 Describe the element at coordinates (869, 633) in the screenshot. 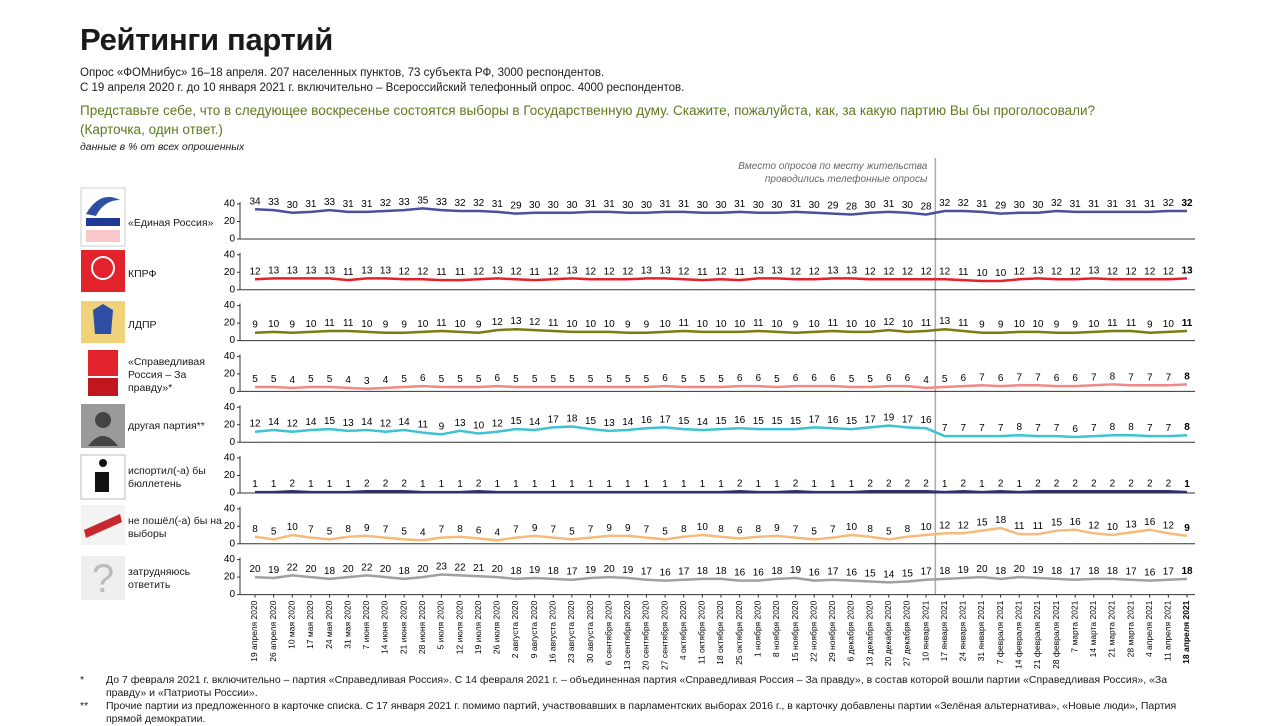

I see `x-tick-label: 13 декабря 2020` at that location.